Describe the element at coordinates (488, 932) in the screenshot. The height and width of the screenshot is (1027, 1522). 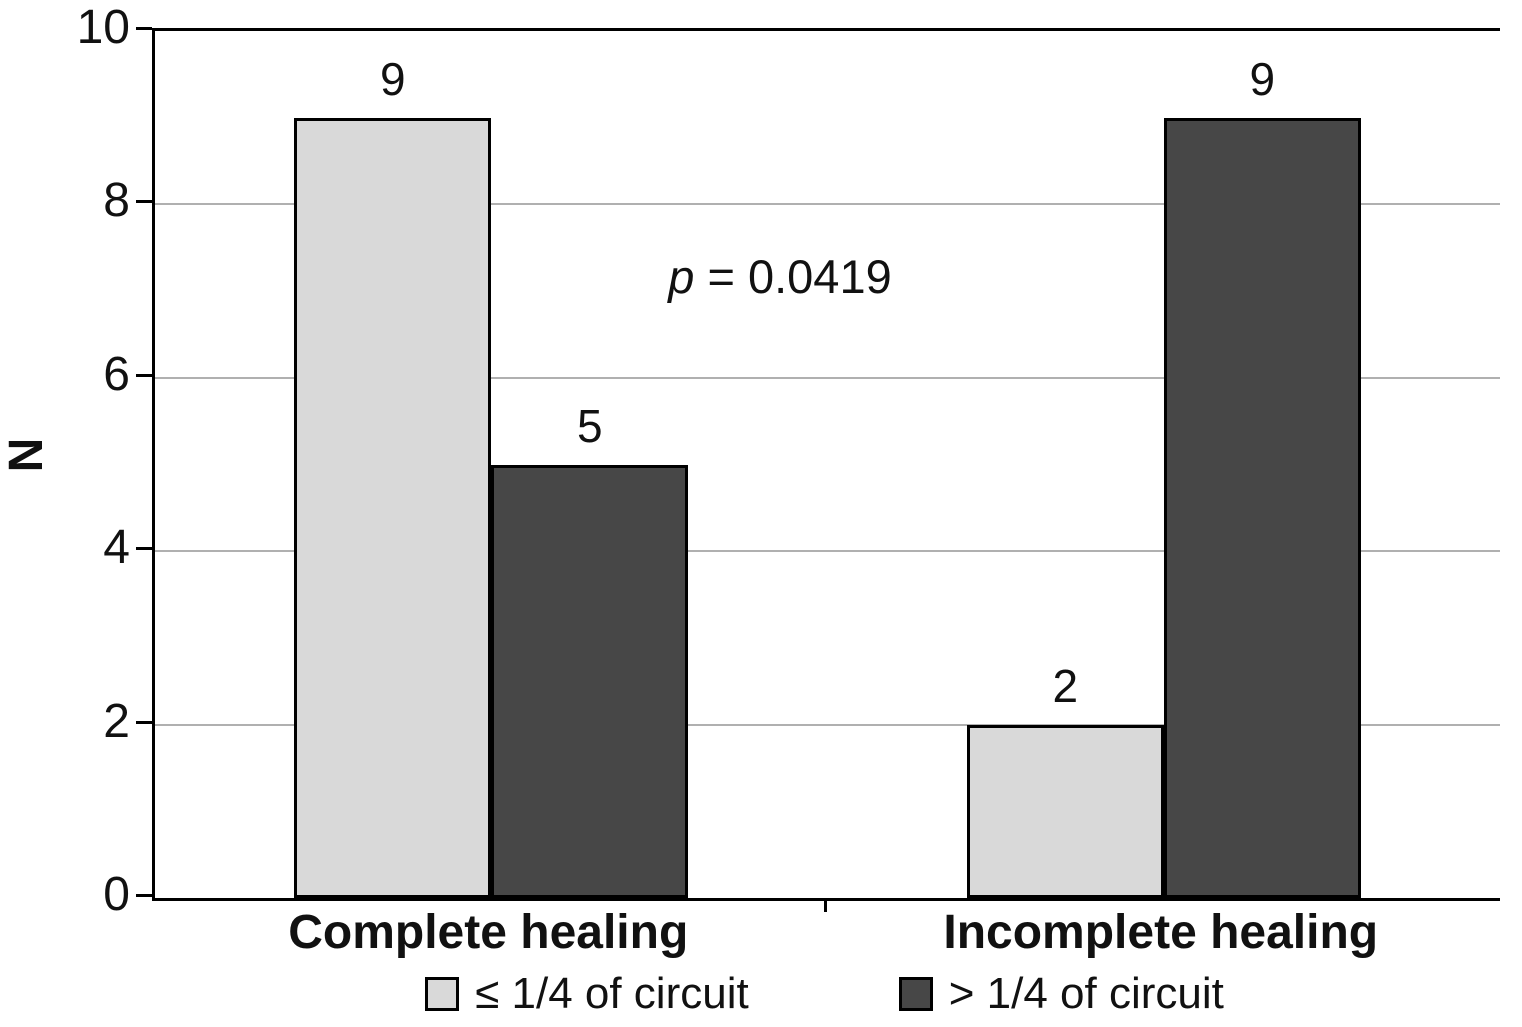
I see `category-label-0: Complete healing` at that location.